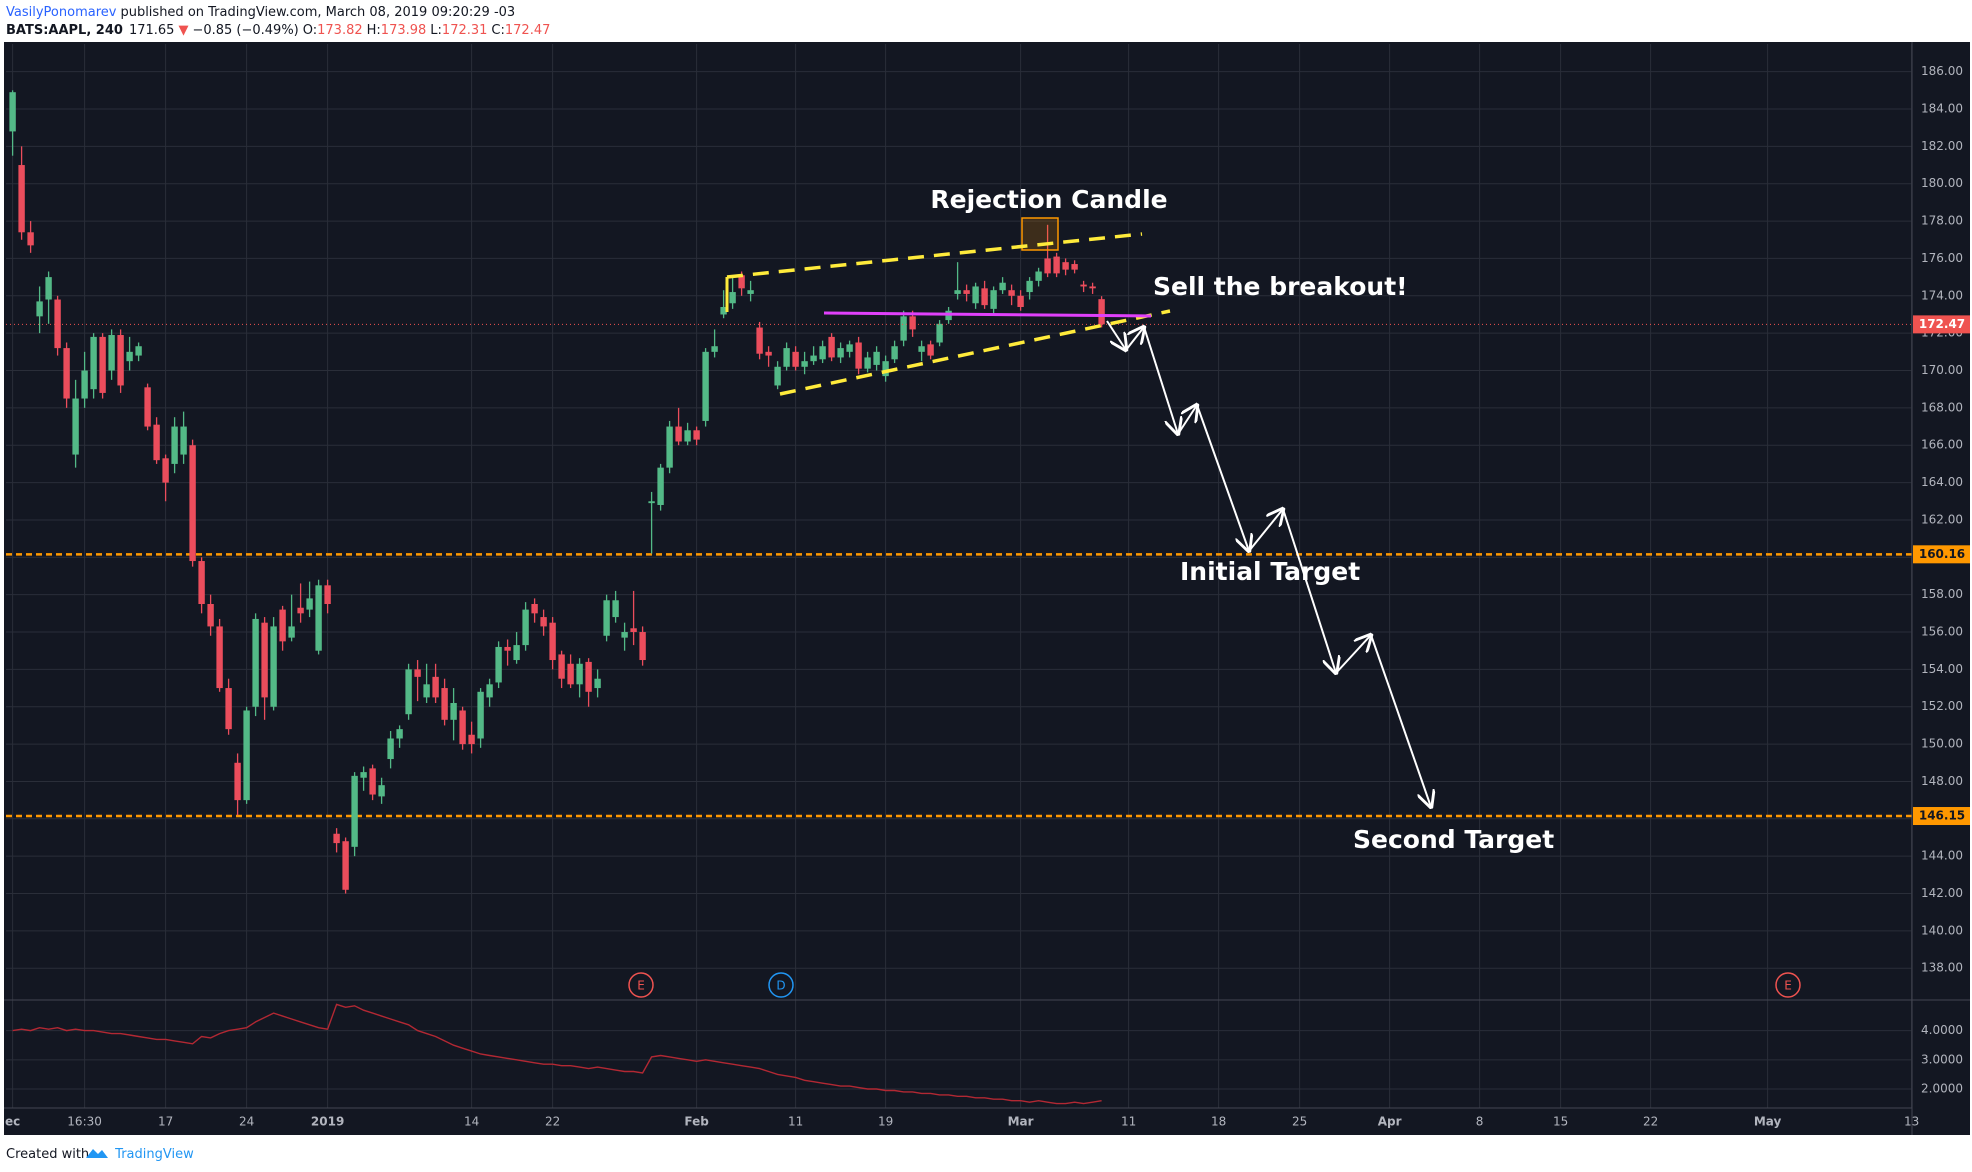 The width and height of the screenshot is (1972, 1172). What do you see at coordinates (1942, 893) in the screenshot?
I see `y-tick-label: 142.00` at bounding box center [1942, 893].